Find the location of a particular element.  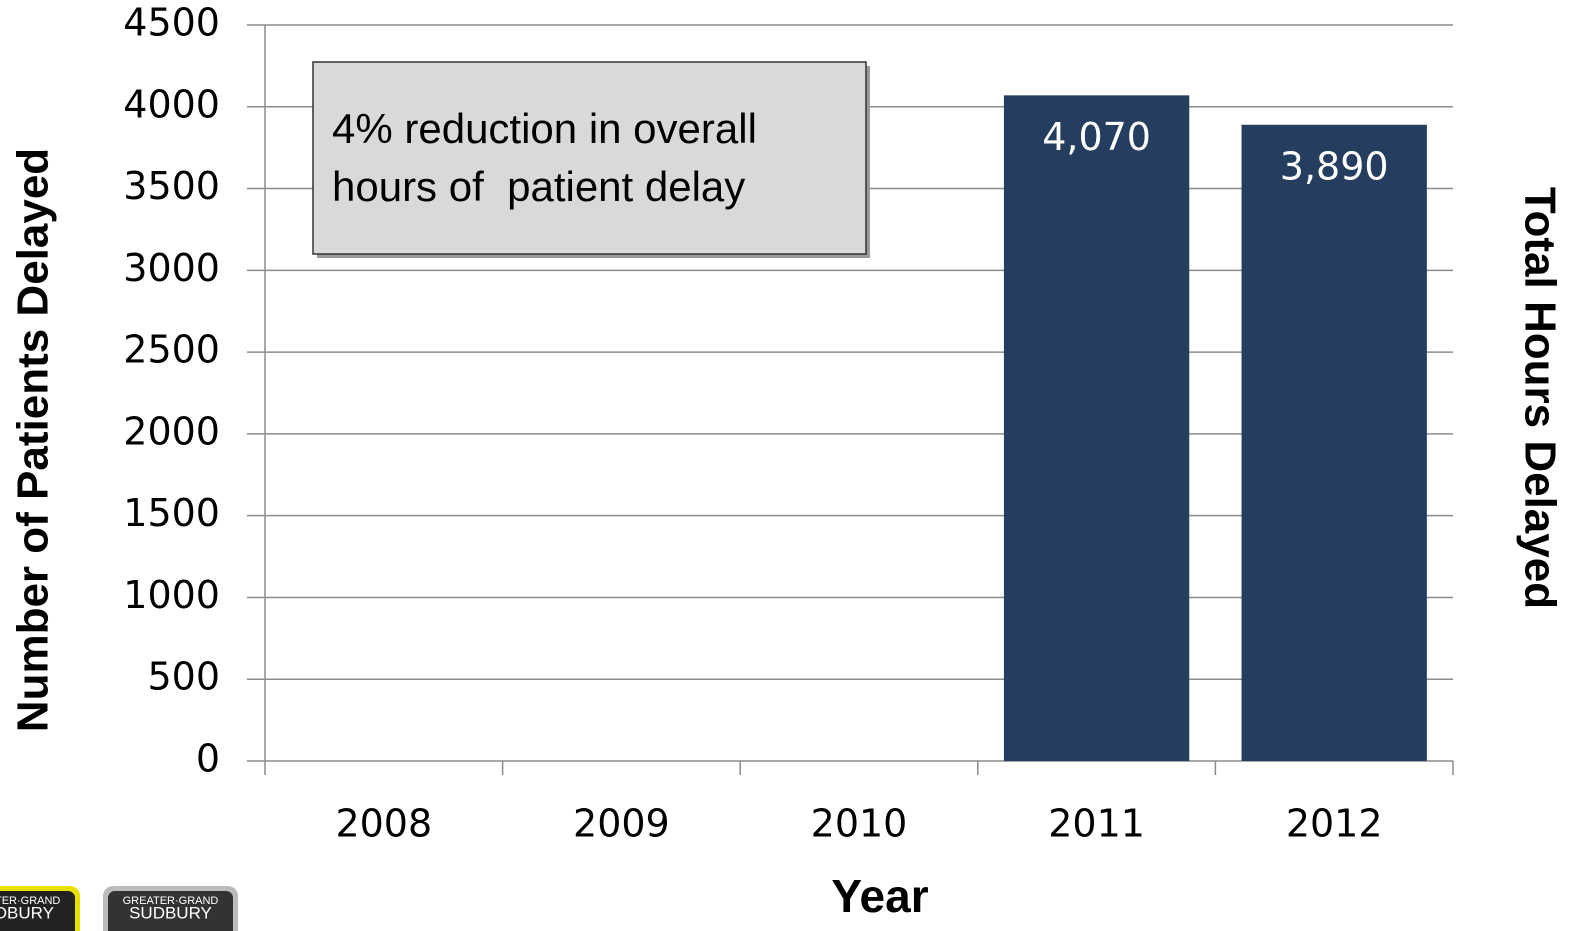

y-tick-label: 3500 is located at coordinates (171, 186).